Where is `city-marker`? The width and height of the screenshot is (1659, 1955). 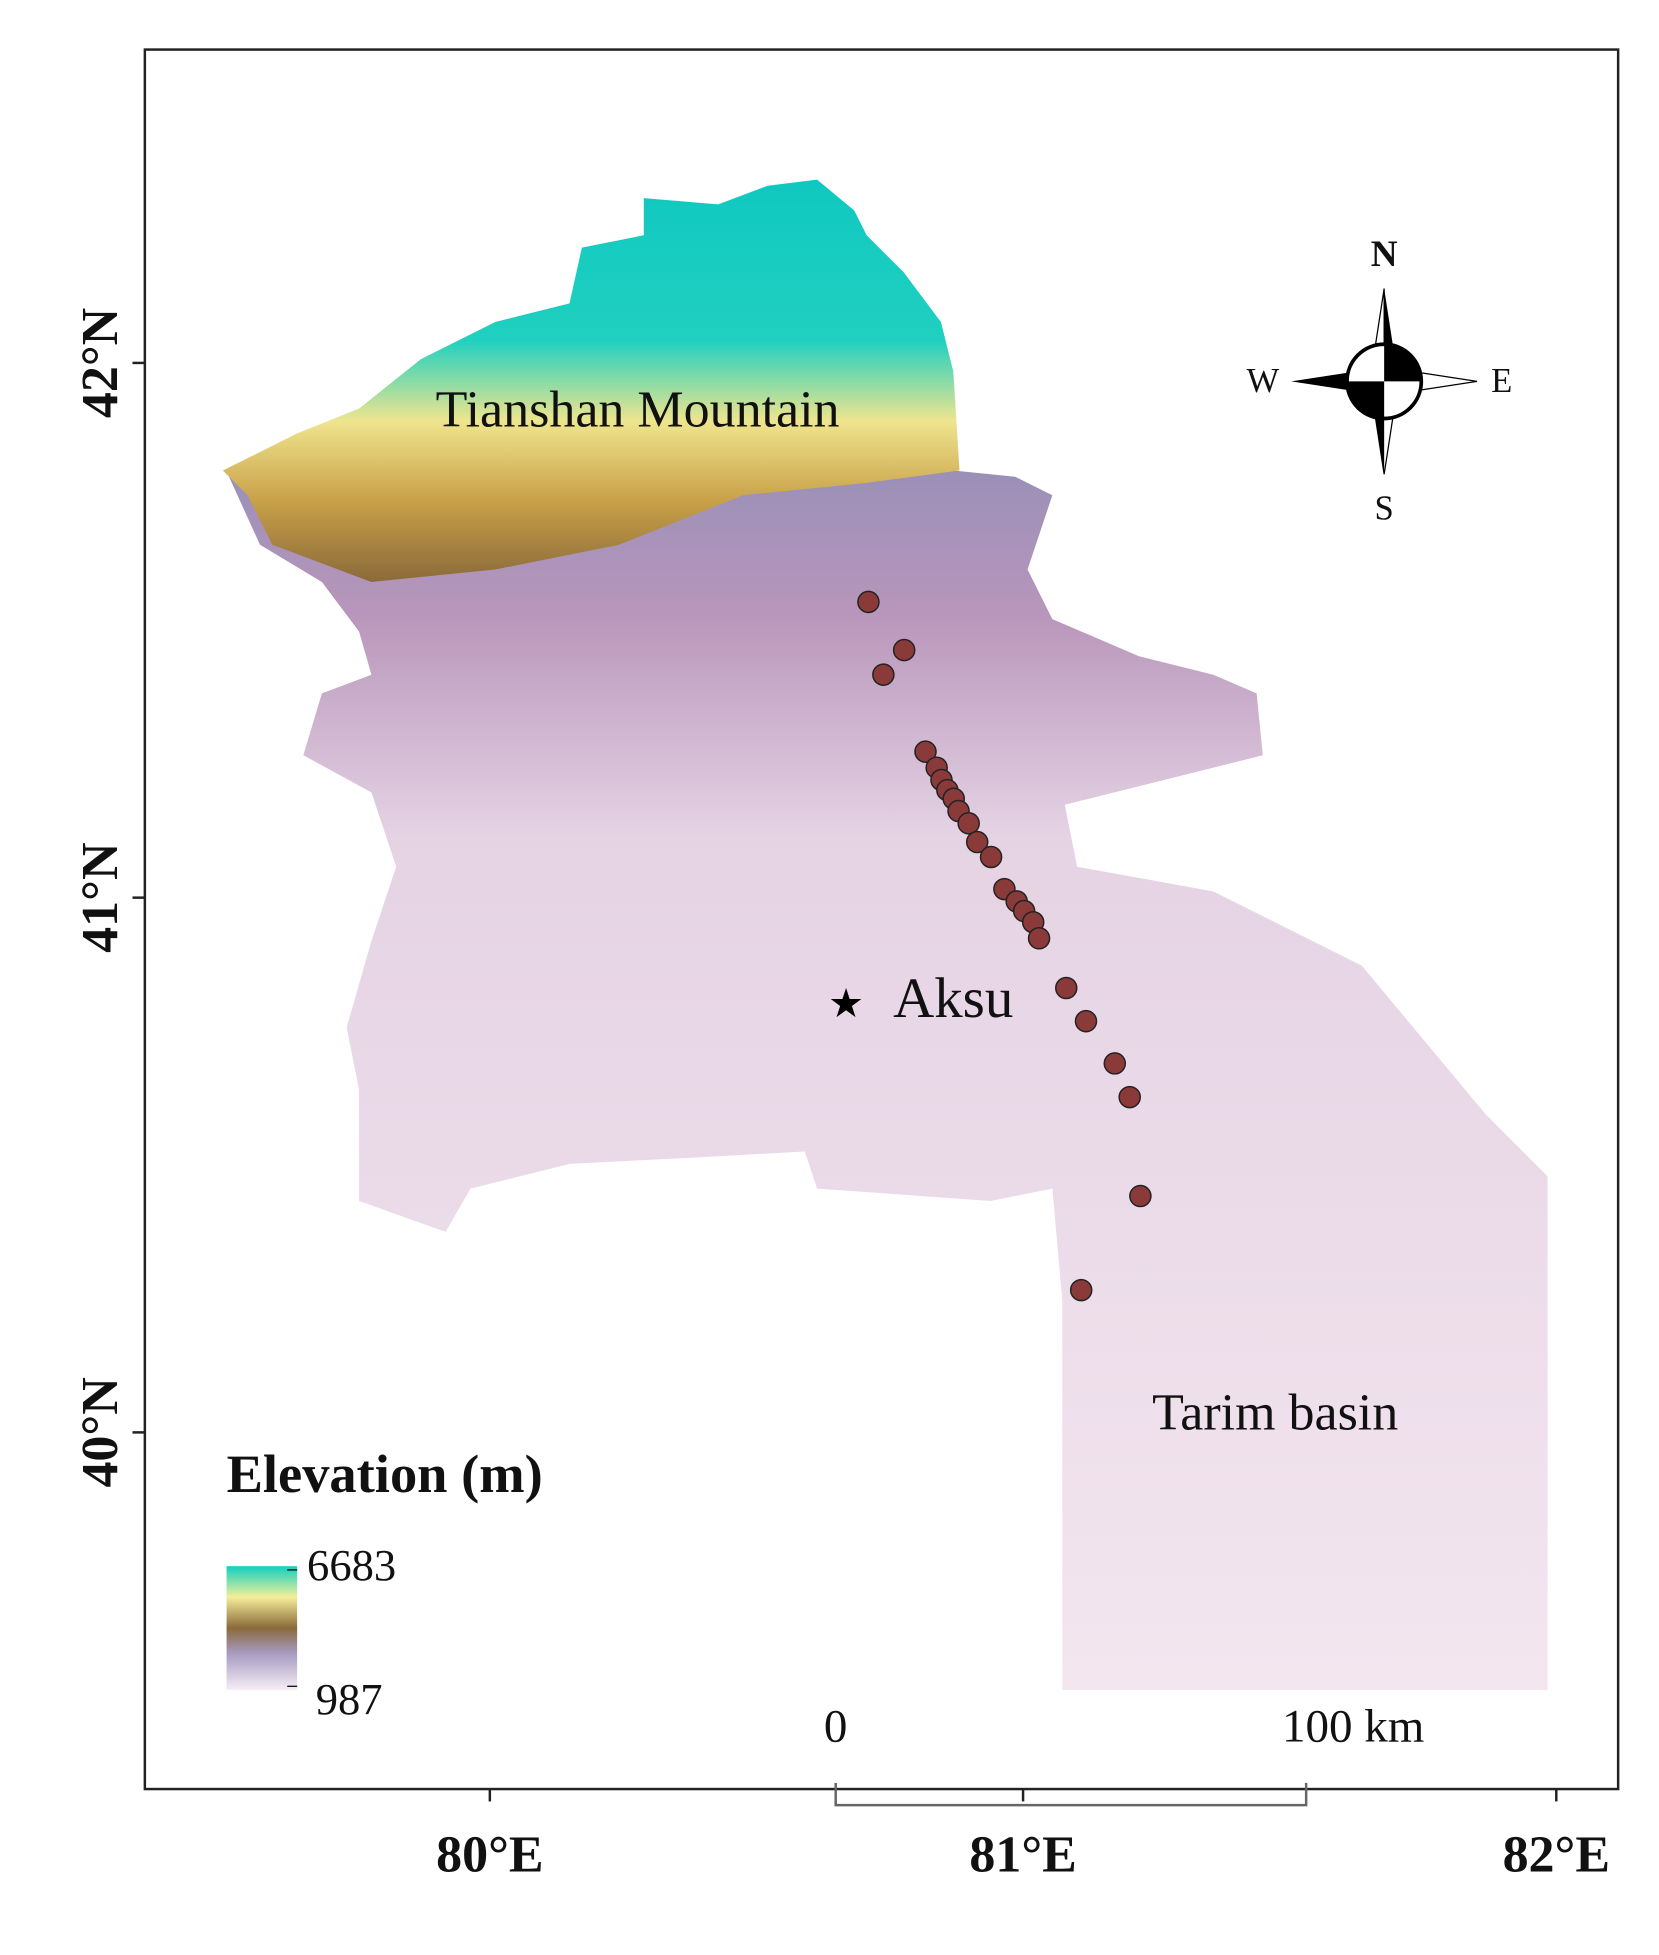
city-marker is located at coordinates (846, 1003).